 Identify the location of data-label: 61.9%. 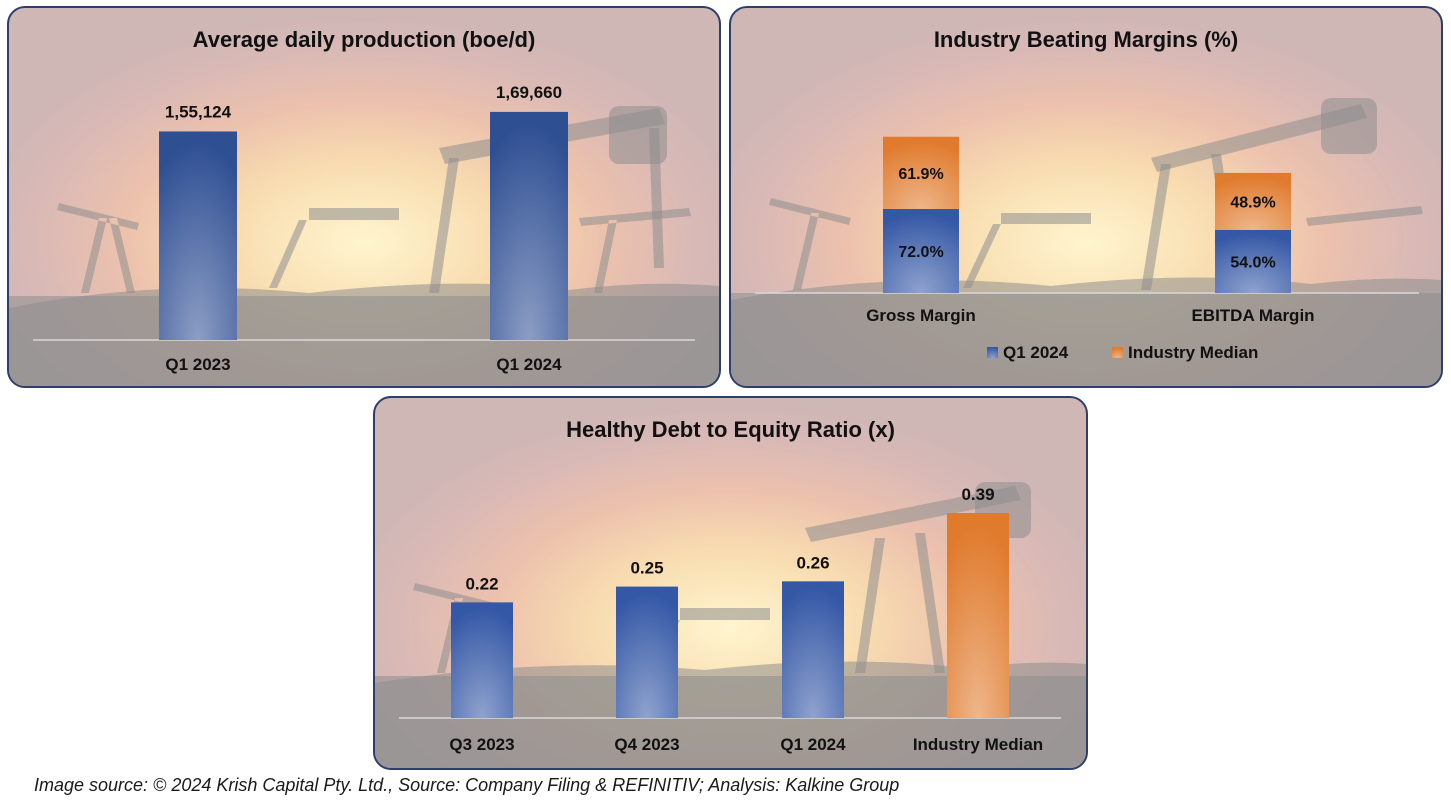
(920, 174).